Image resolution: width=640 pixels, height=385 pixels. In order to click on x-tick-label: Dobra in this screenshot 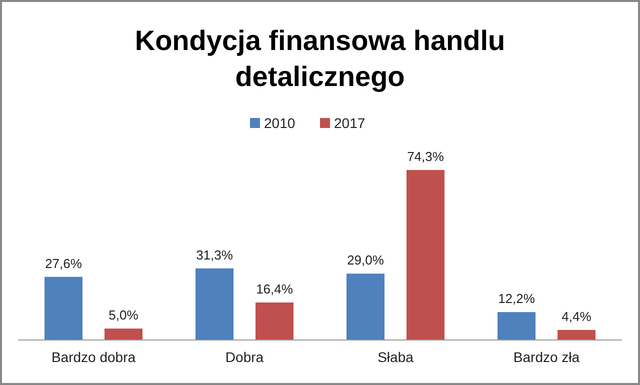, I will do `click(244, 357)`.